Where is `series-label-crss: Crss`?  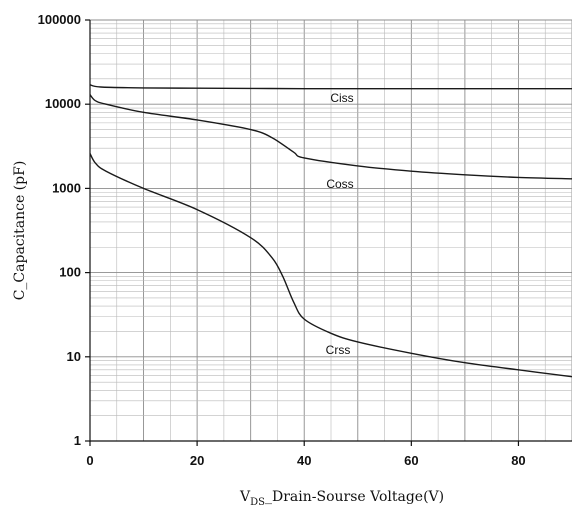 series-label-crss: Crss is located at coordinates (338, 350).